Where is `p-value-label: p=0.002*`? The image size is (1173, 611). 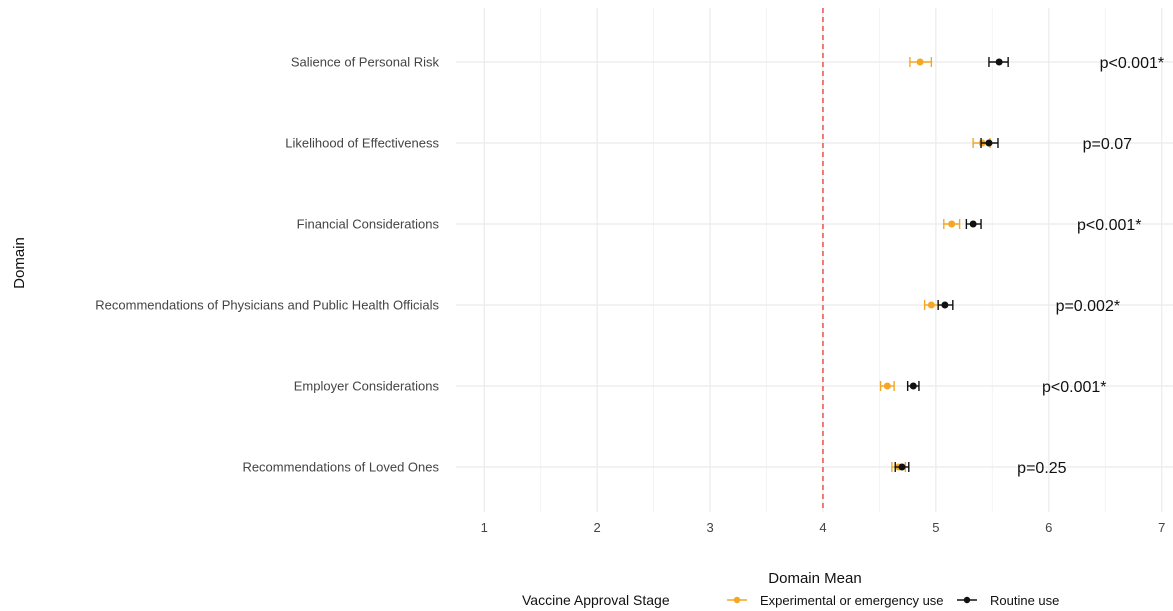 p-value-label: p=0.002* is located at coordinates (1088, 306).